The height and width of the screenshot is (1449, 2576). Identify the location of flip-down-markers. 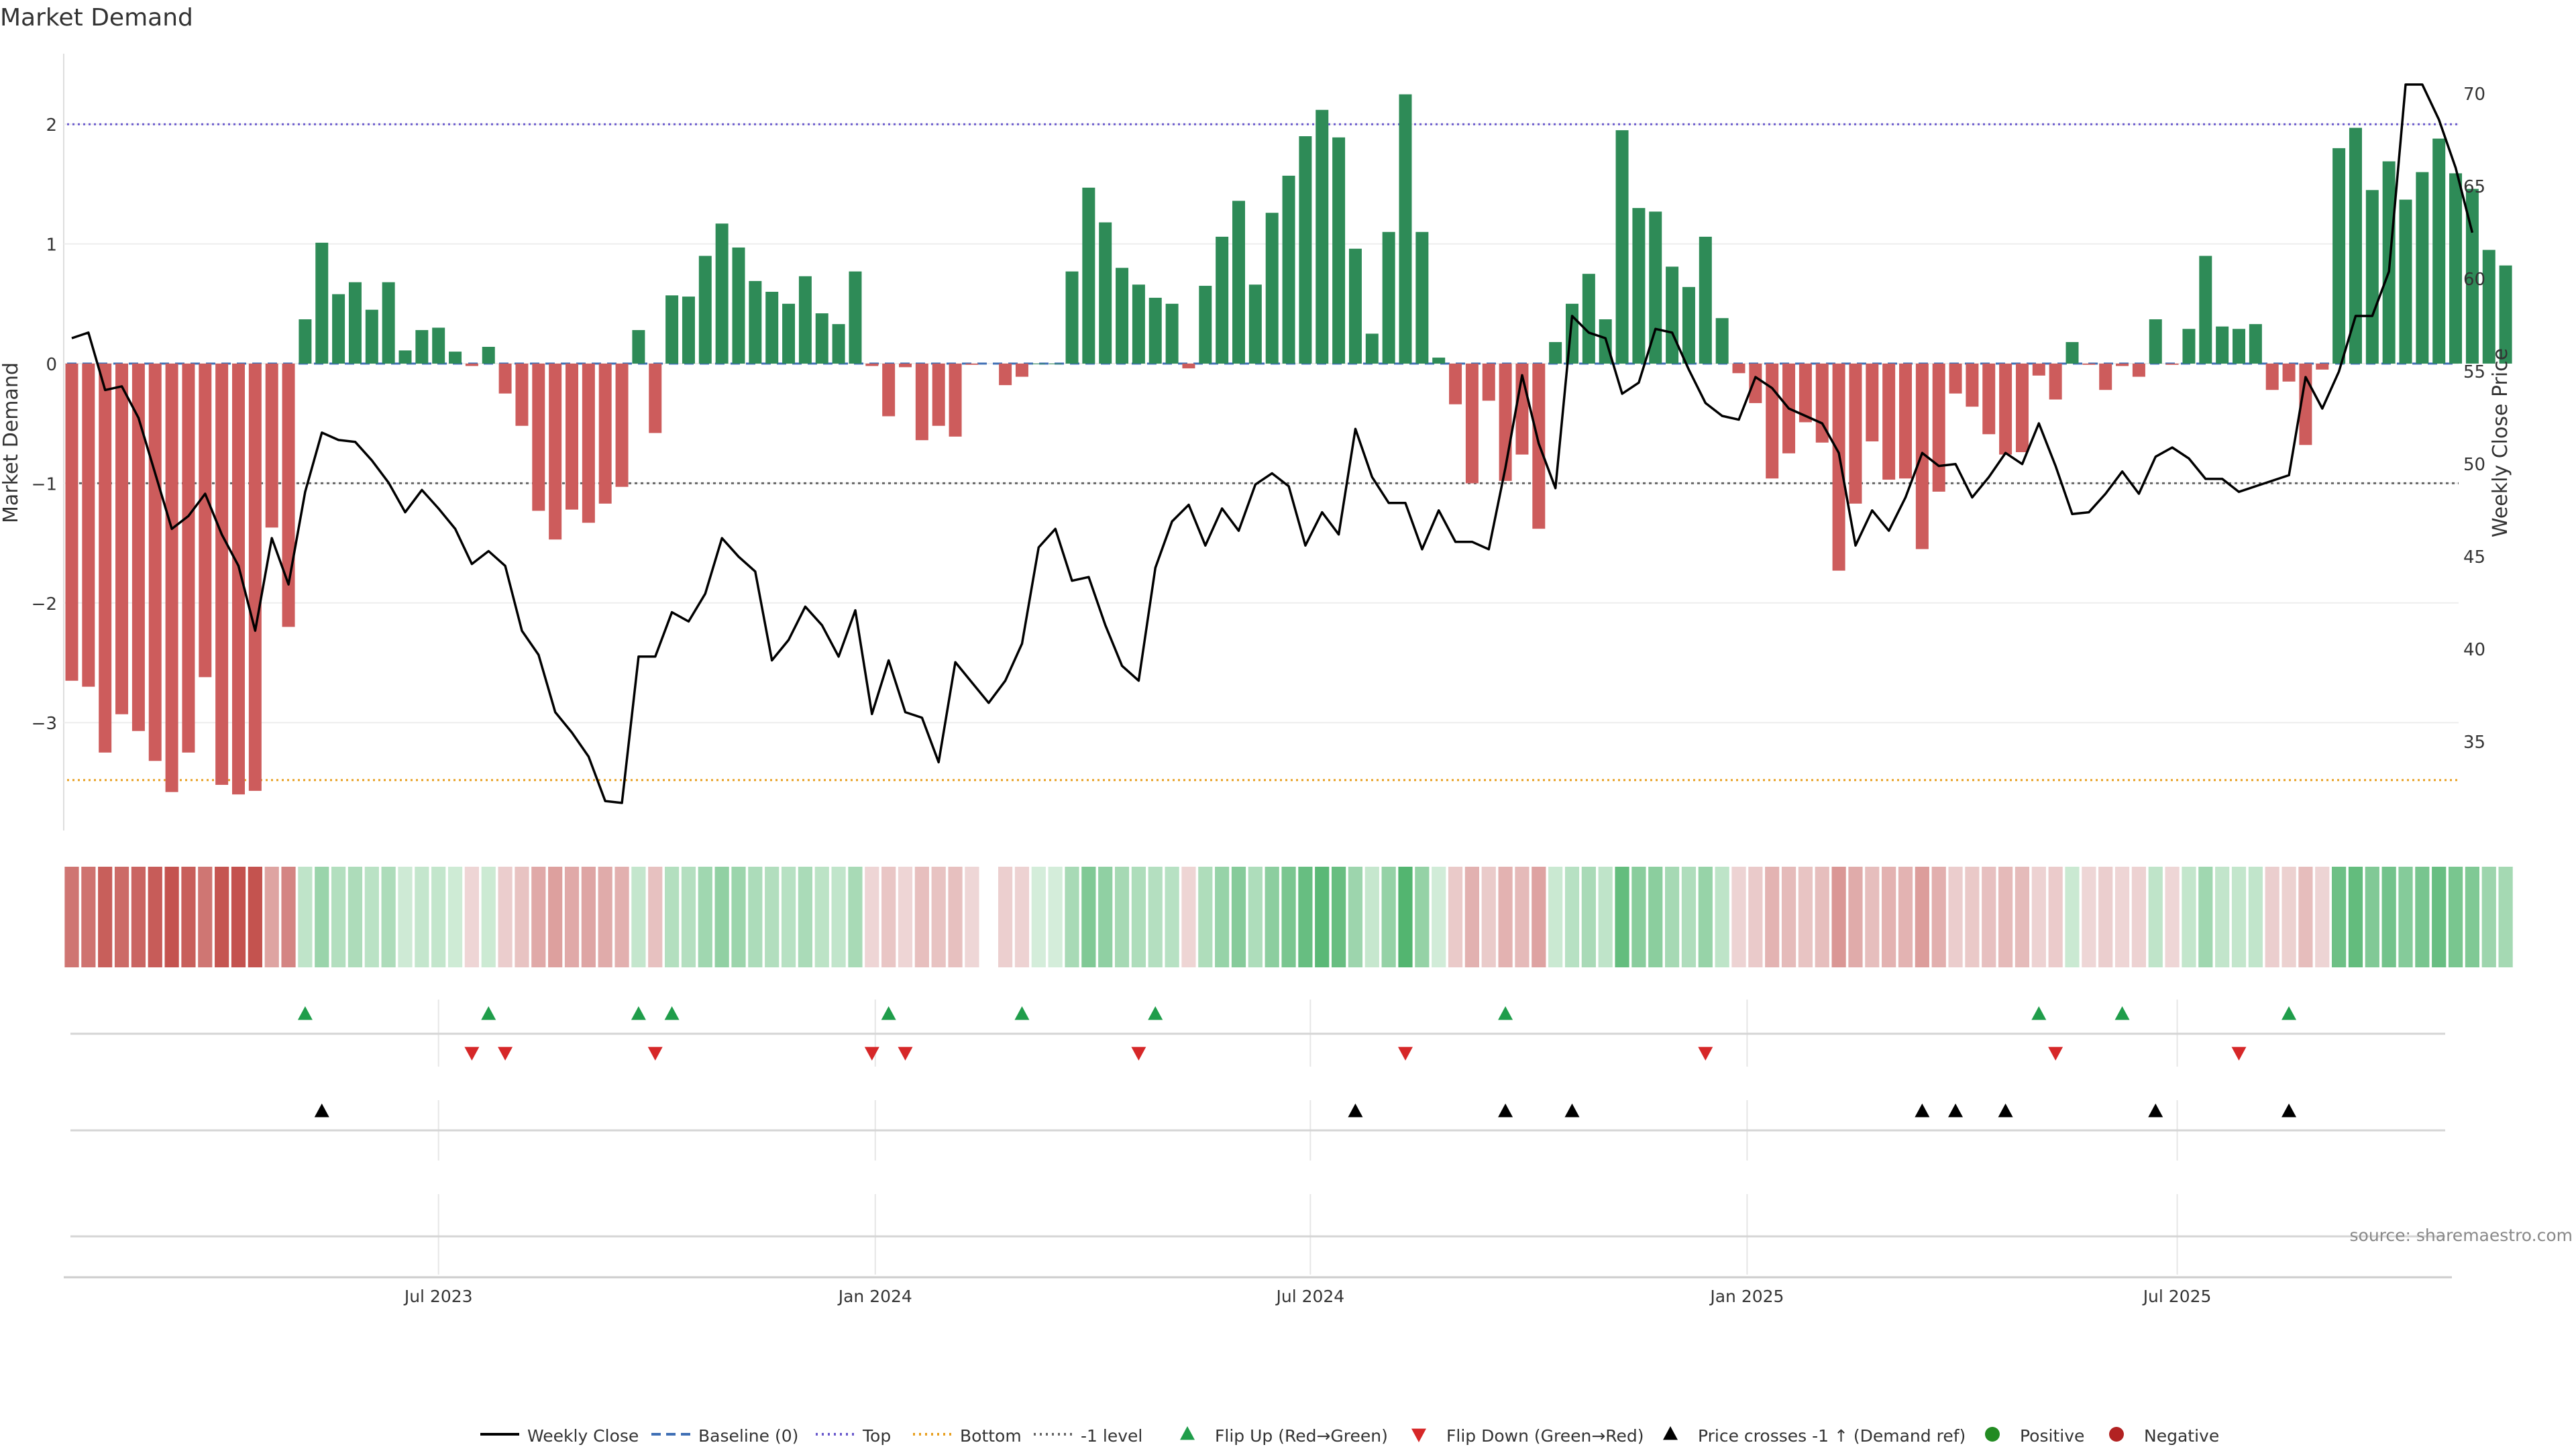
(1355, 1053).